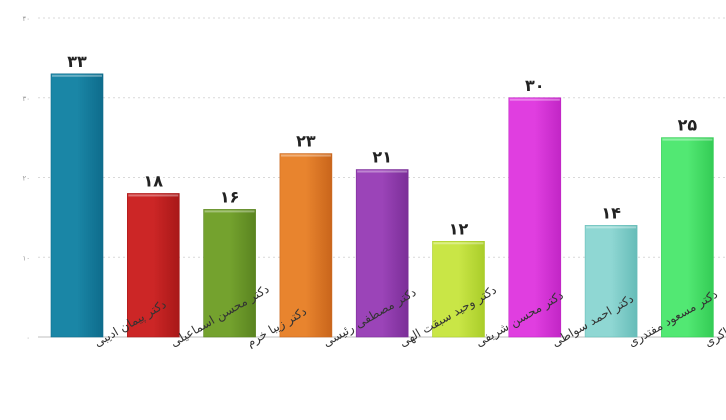 This screenshot has width=726, height=420. What do you see at coordinates (382, 157) in the screenshot?
I see `value-label: ۲۱` at bounding box center [382, 157].